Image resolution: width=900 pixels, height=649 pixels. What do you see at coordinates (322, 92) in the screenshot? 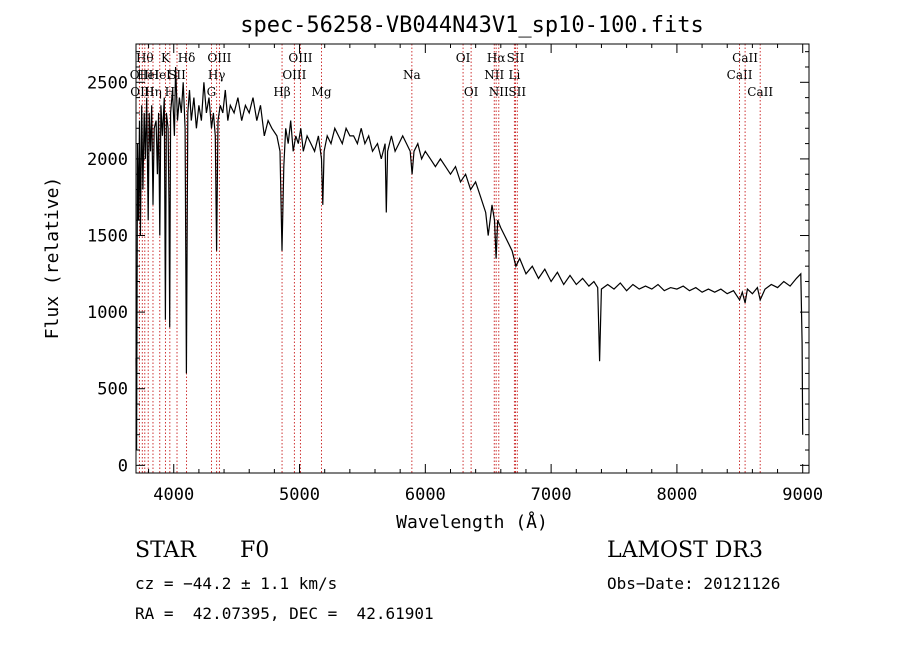
I see `marker-label: Mg` at bounding box center [322, 92].